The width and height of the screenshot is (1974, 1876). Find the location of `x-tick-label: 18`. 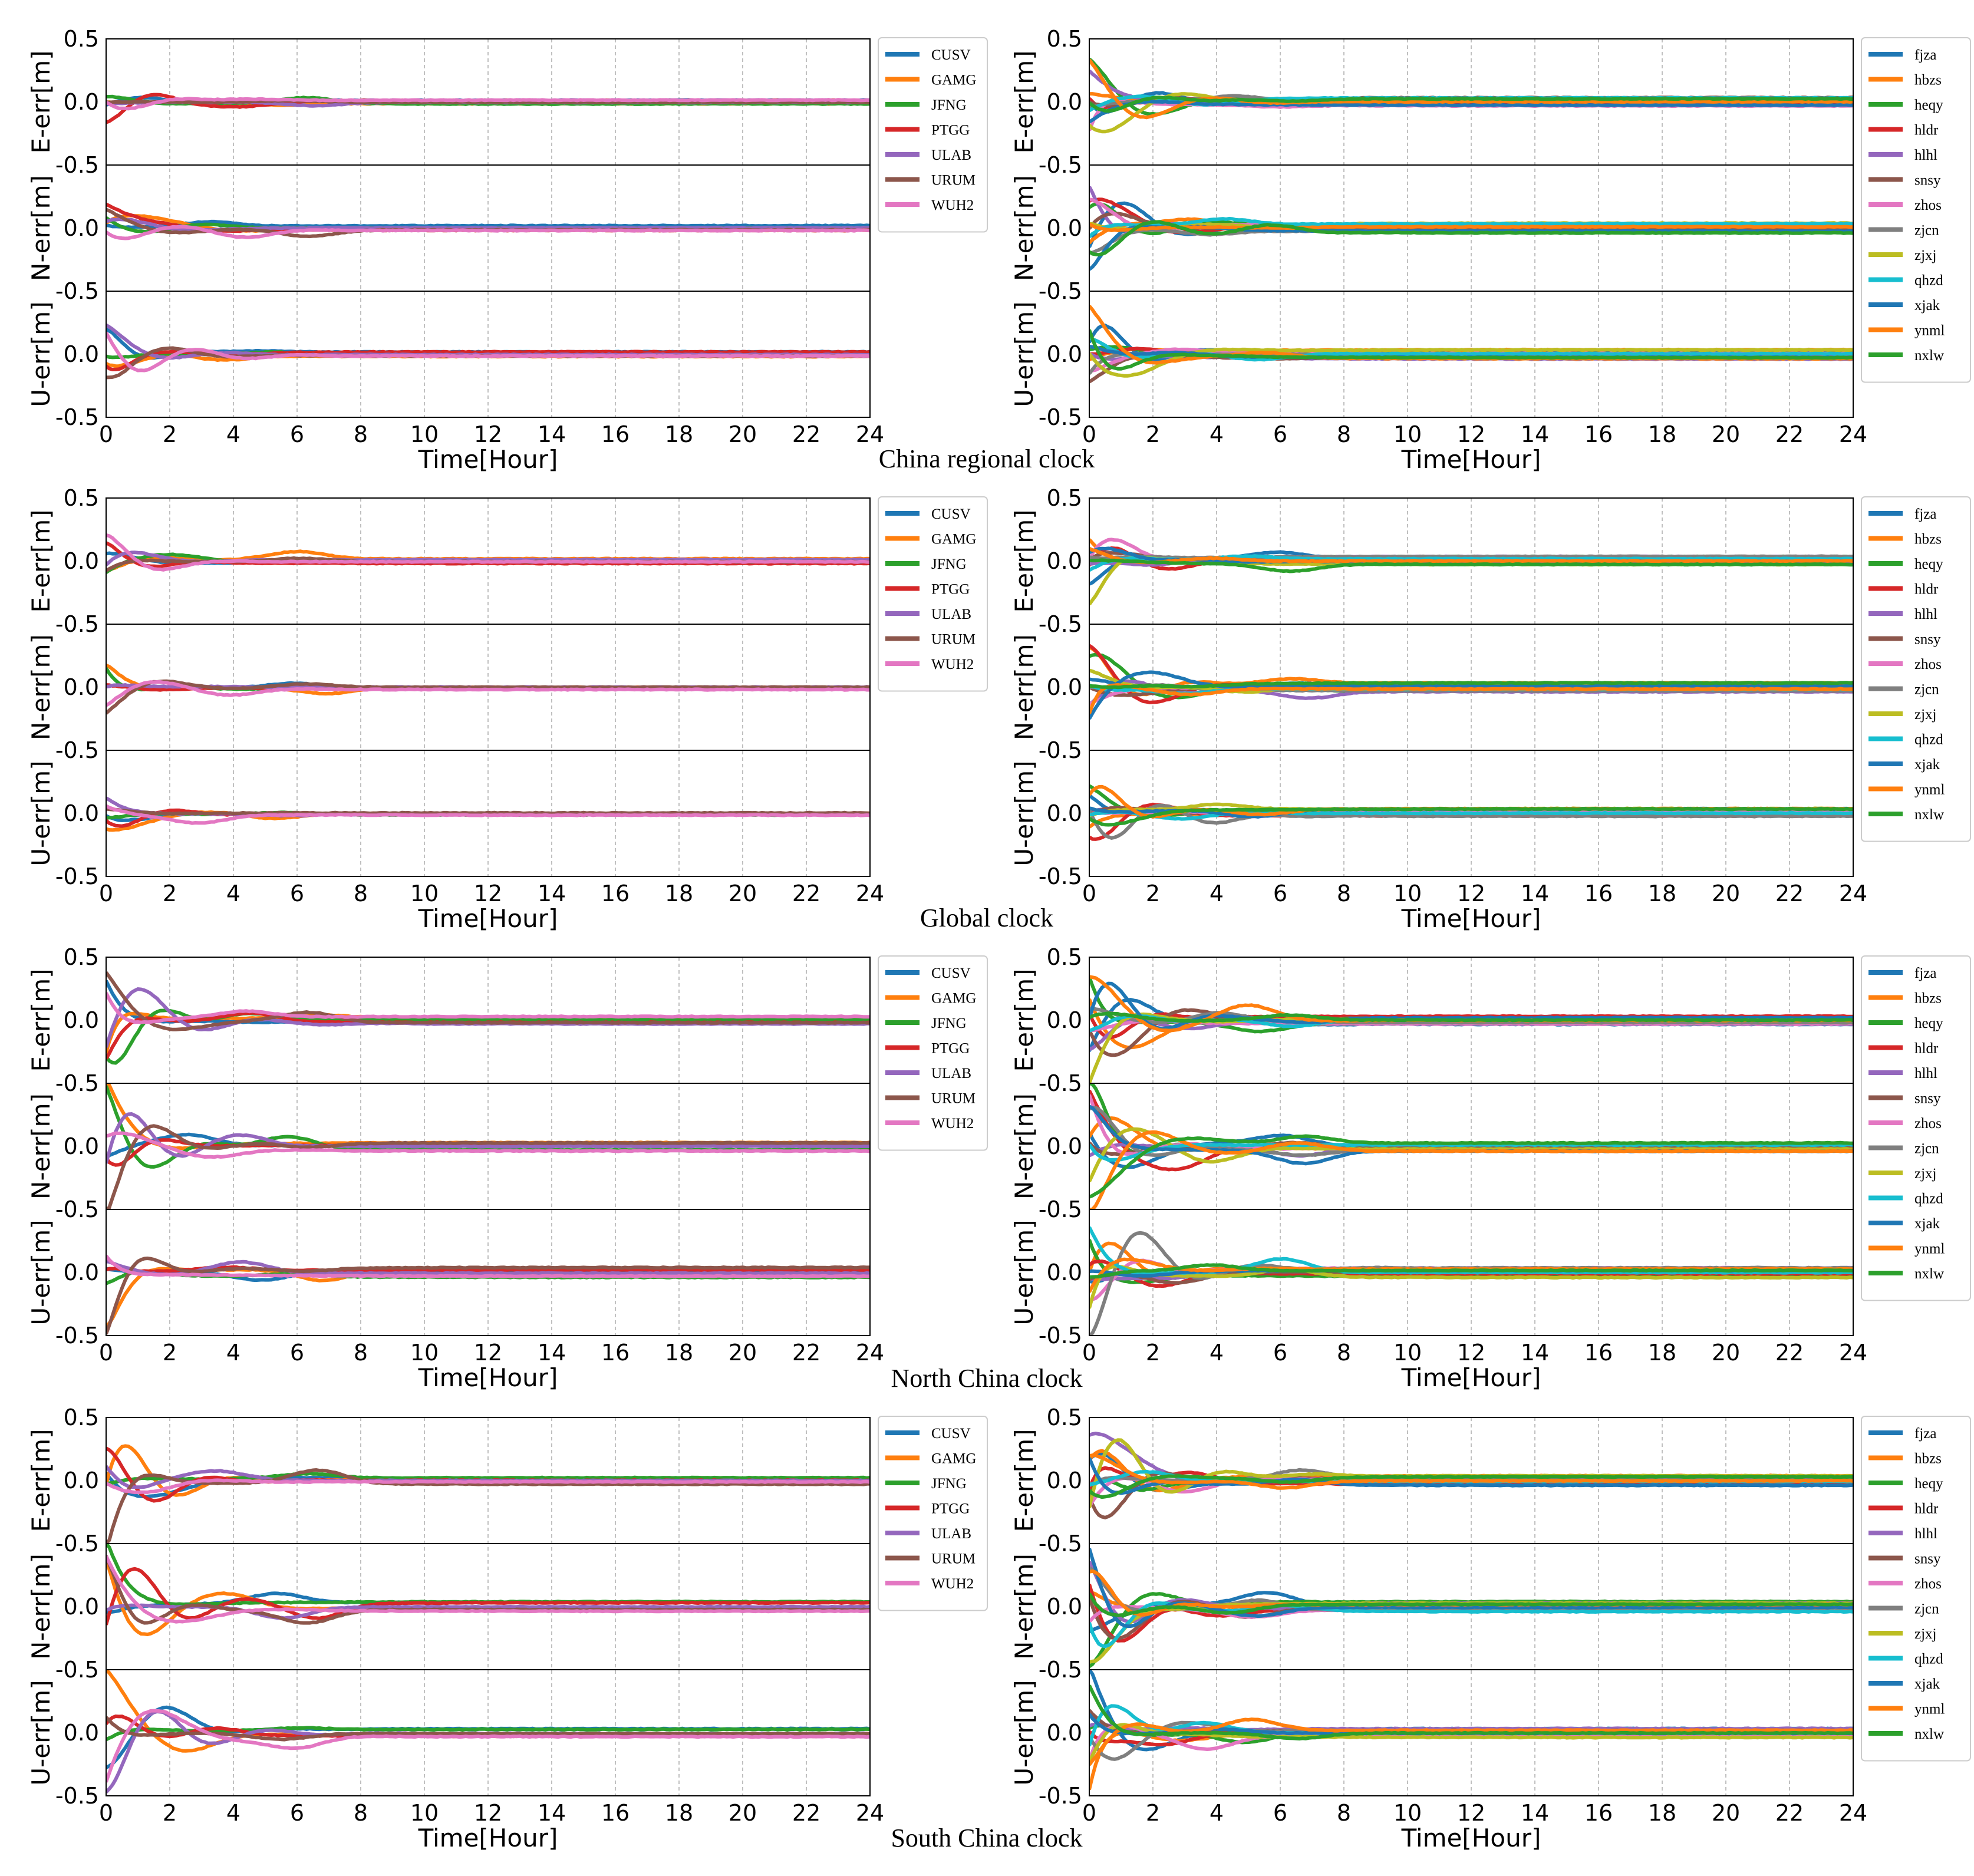

x-tick-label: 18 is located at coordinates (679, 1353).